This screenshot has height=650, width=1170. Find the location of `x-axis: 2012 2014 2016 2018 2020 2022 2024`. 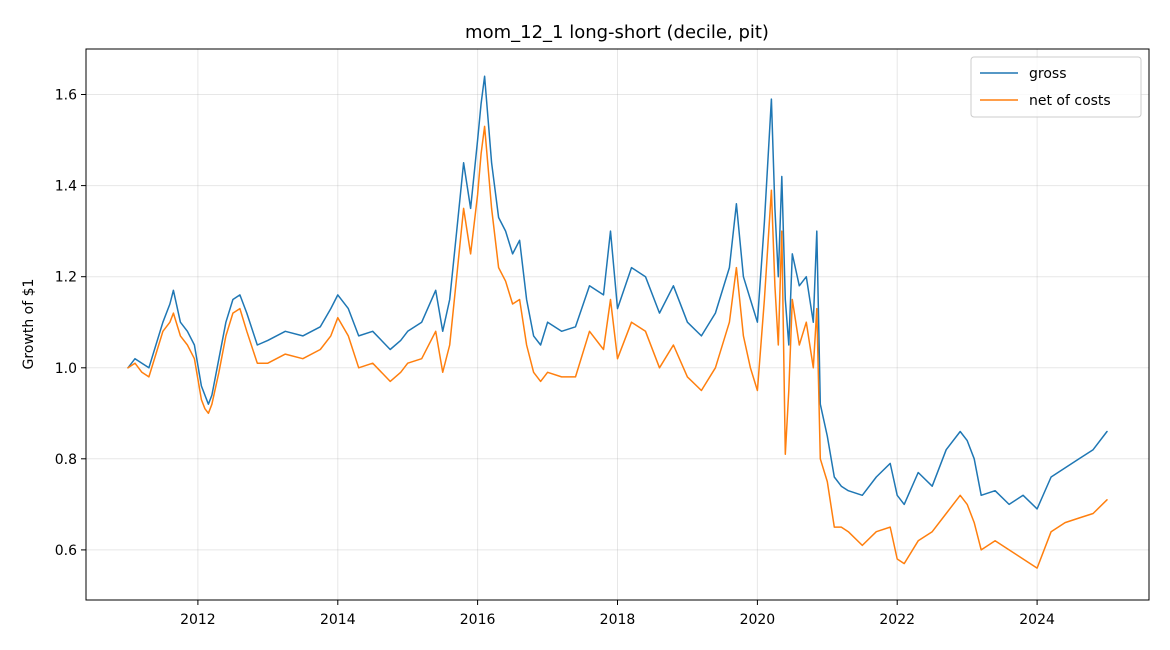

x-axis: 2012 2014 2016 2018 2020 2022 2024 is located at coordinates (617, 614).